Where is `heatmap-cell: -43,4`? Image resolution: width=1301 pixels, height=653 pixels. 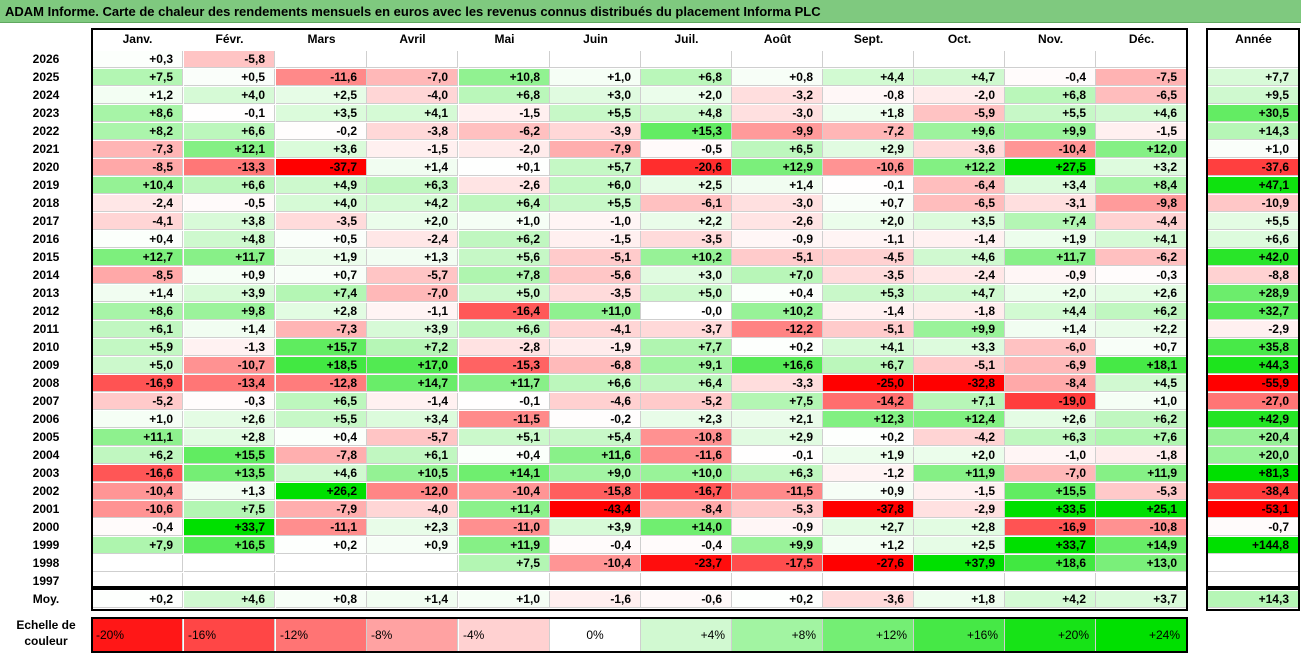 heatmap-cell: -43,4 is located at coordinates (595, 509).